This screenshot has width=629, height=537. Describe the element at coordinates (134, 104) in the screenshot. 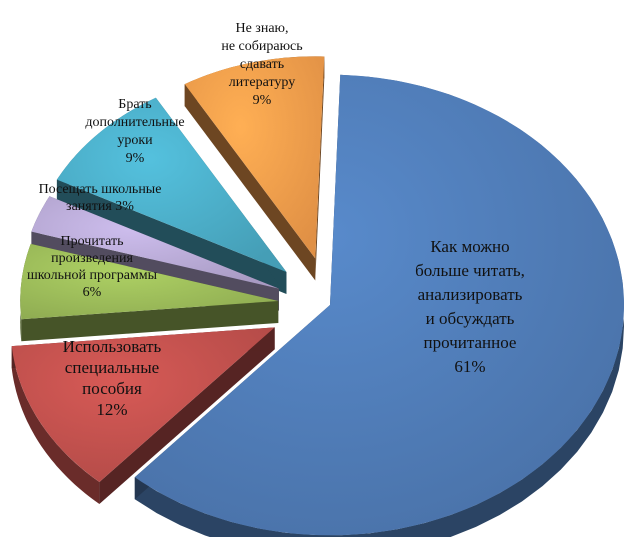

I see `slice-label-line: Брать` at that location.